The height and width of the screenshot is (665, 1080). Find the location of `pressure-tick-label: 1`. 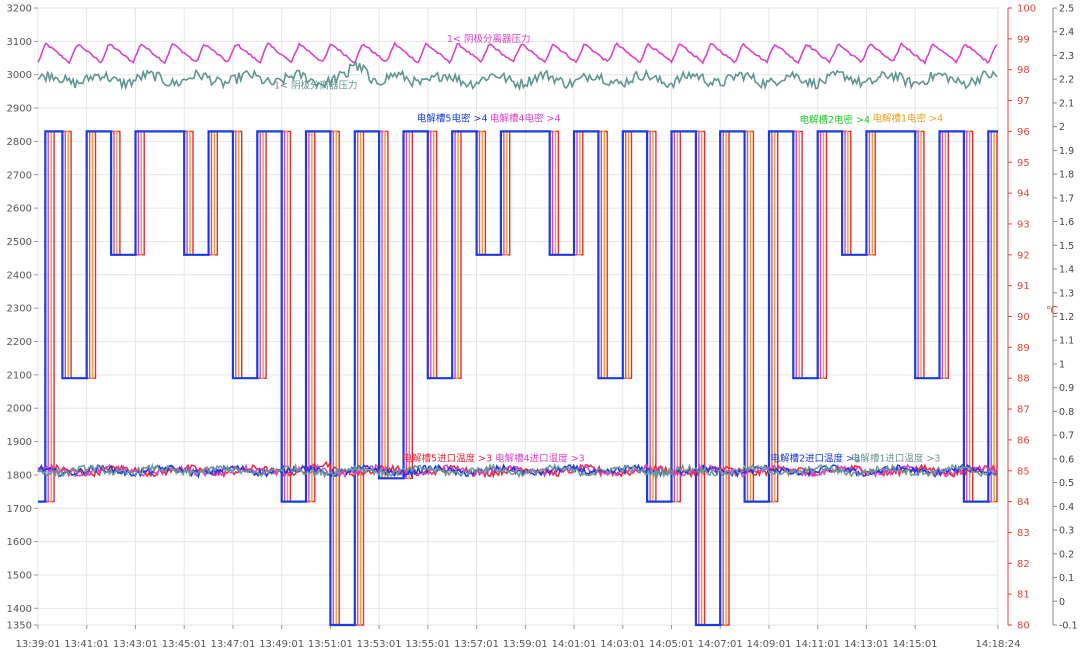

pressure-tick-label: 1 is located at coordinates (1062, 364).